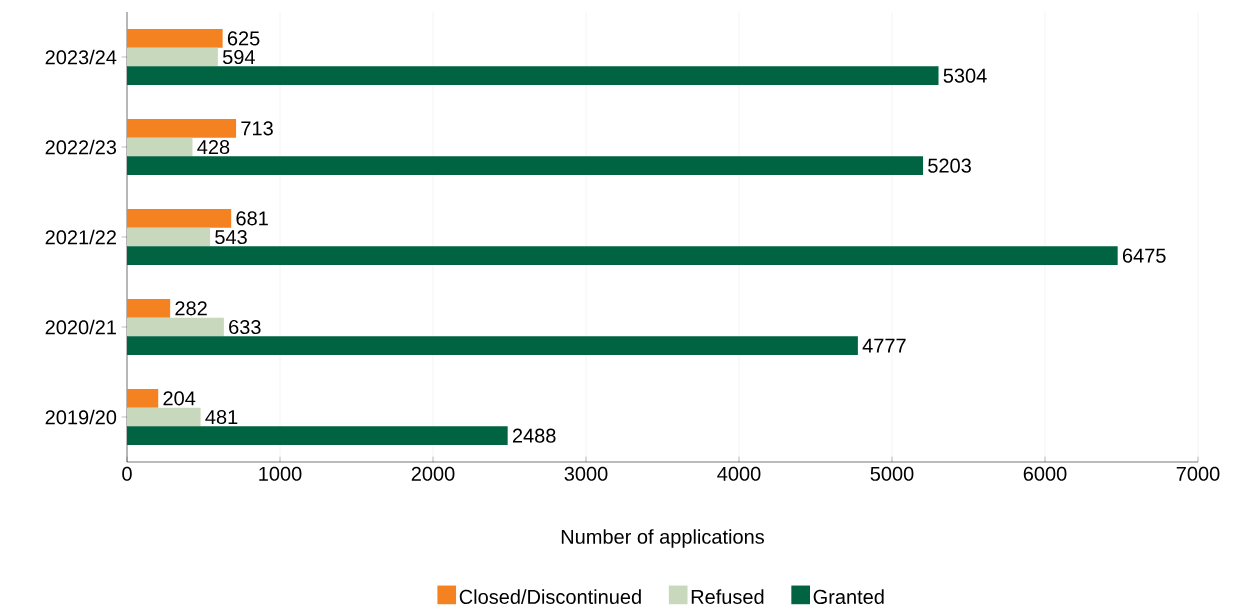  Describe the element at coordinates (81, 417) in the screenshot. I see `y-tick-label: 2019/20` at that location.